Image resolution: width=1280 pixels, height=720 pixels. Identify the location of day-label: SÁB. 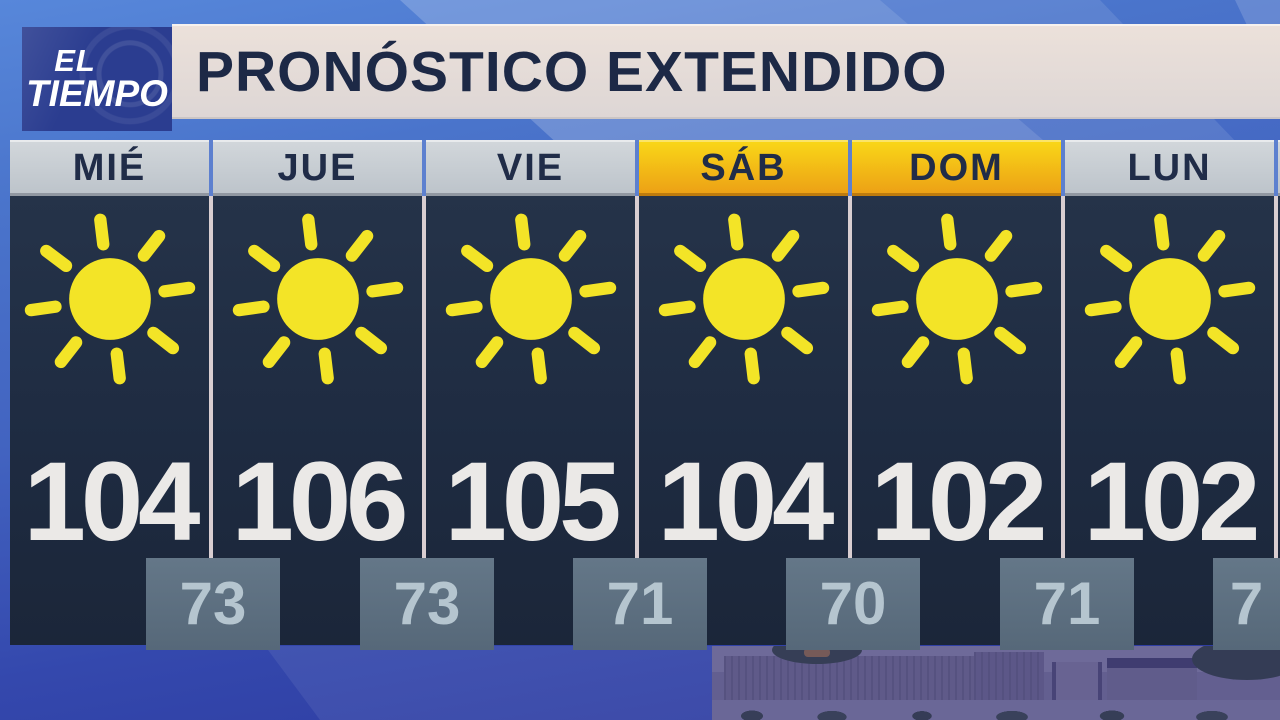
(743, 167).